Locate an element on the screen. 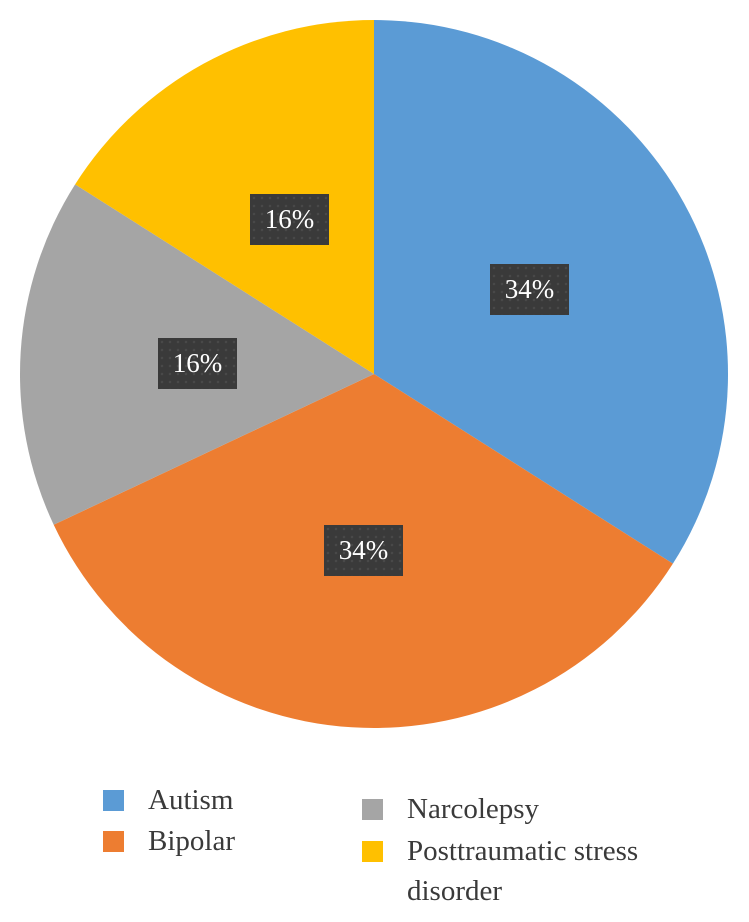  legend-label-ptsd: Posttraumatic stress disorder is located at coordinates (523, 871).